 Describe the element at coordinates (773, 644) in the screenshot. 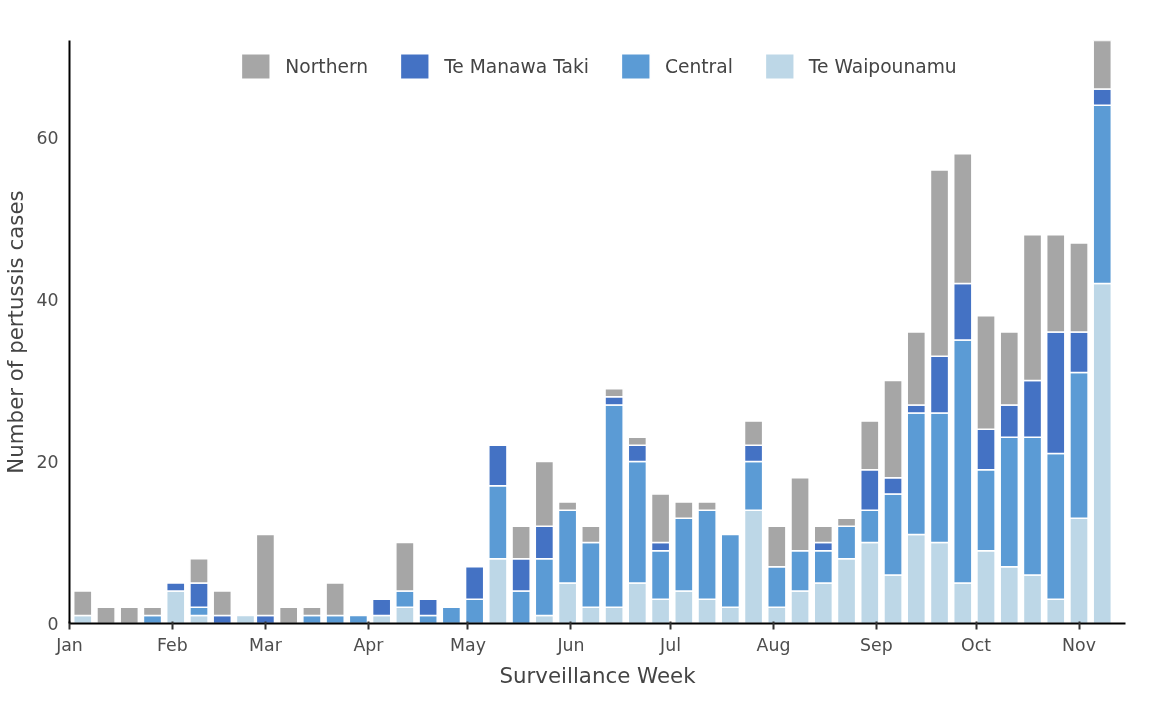

I see `x-tick-label: Aug` at that location.